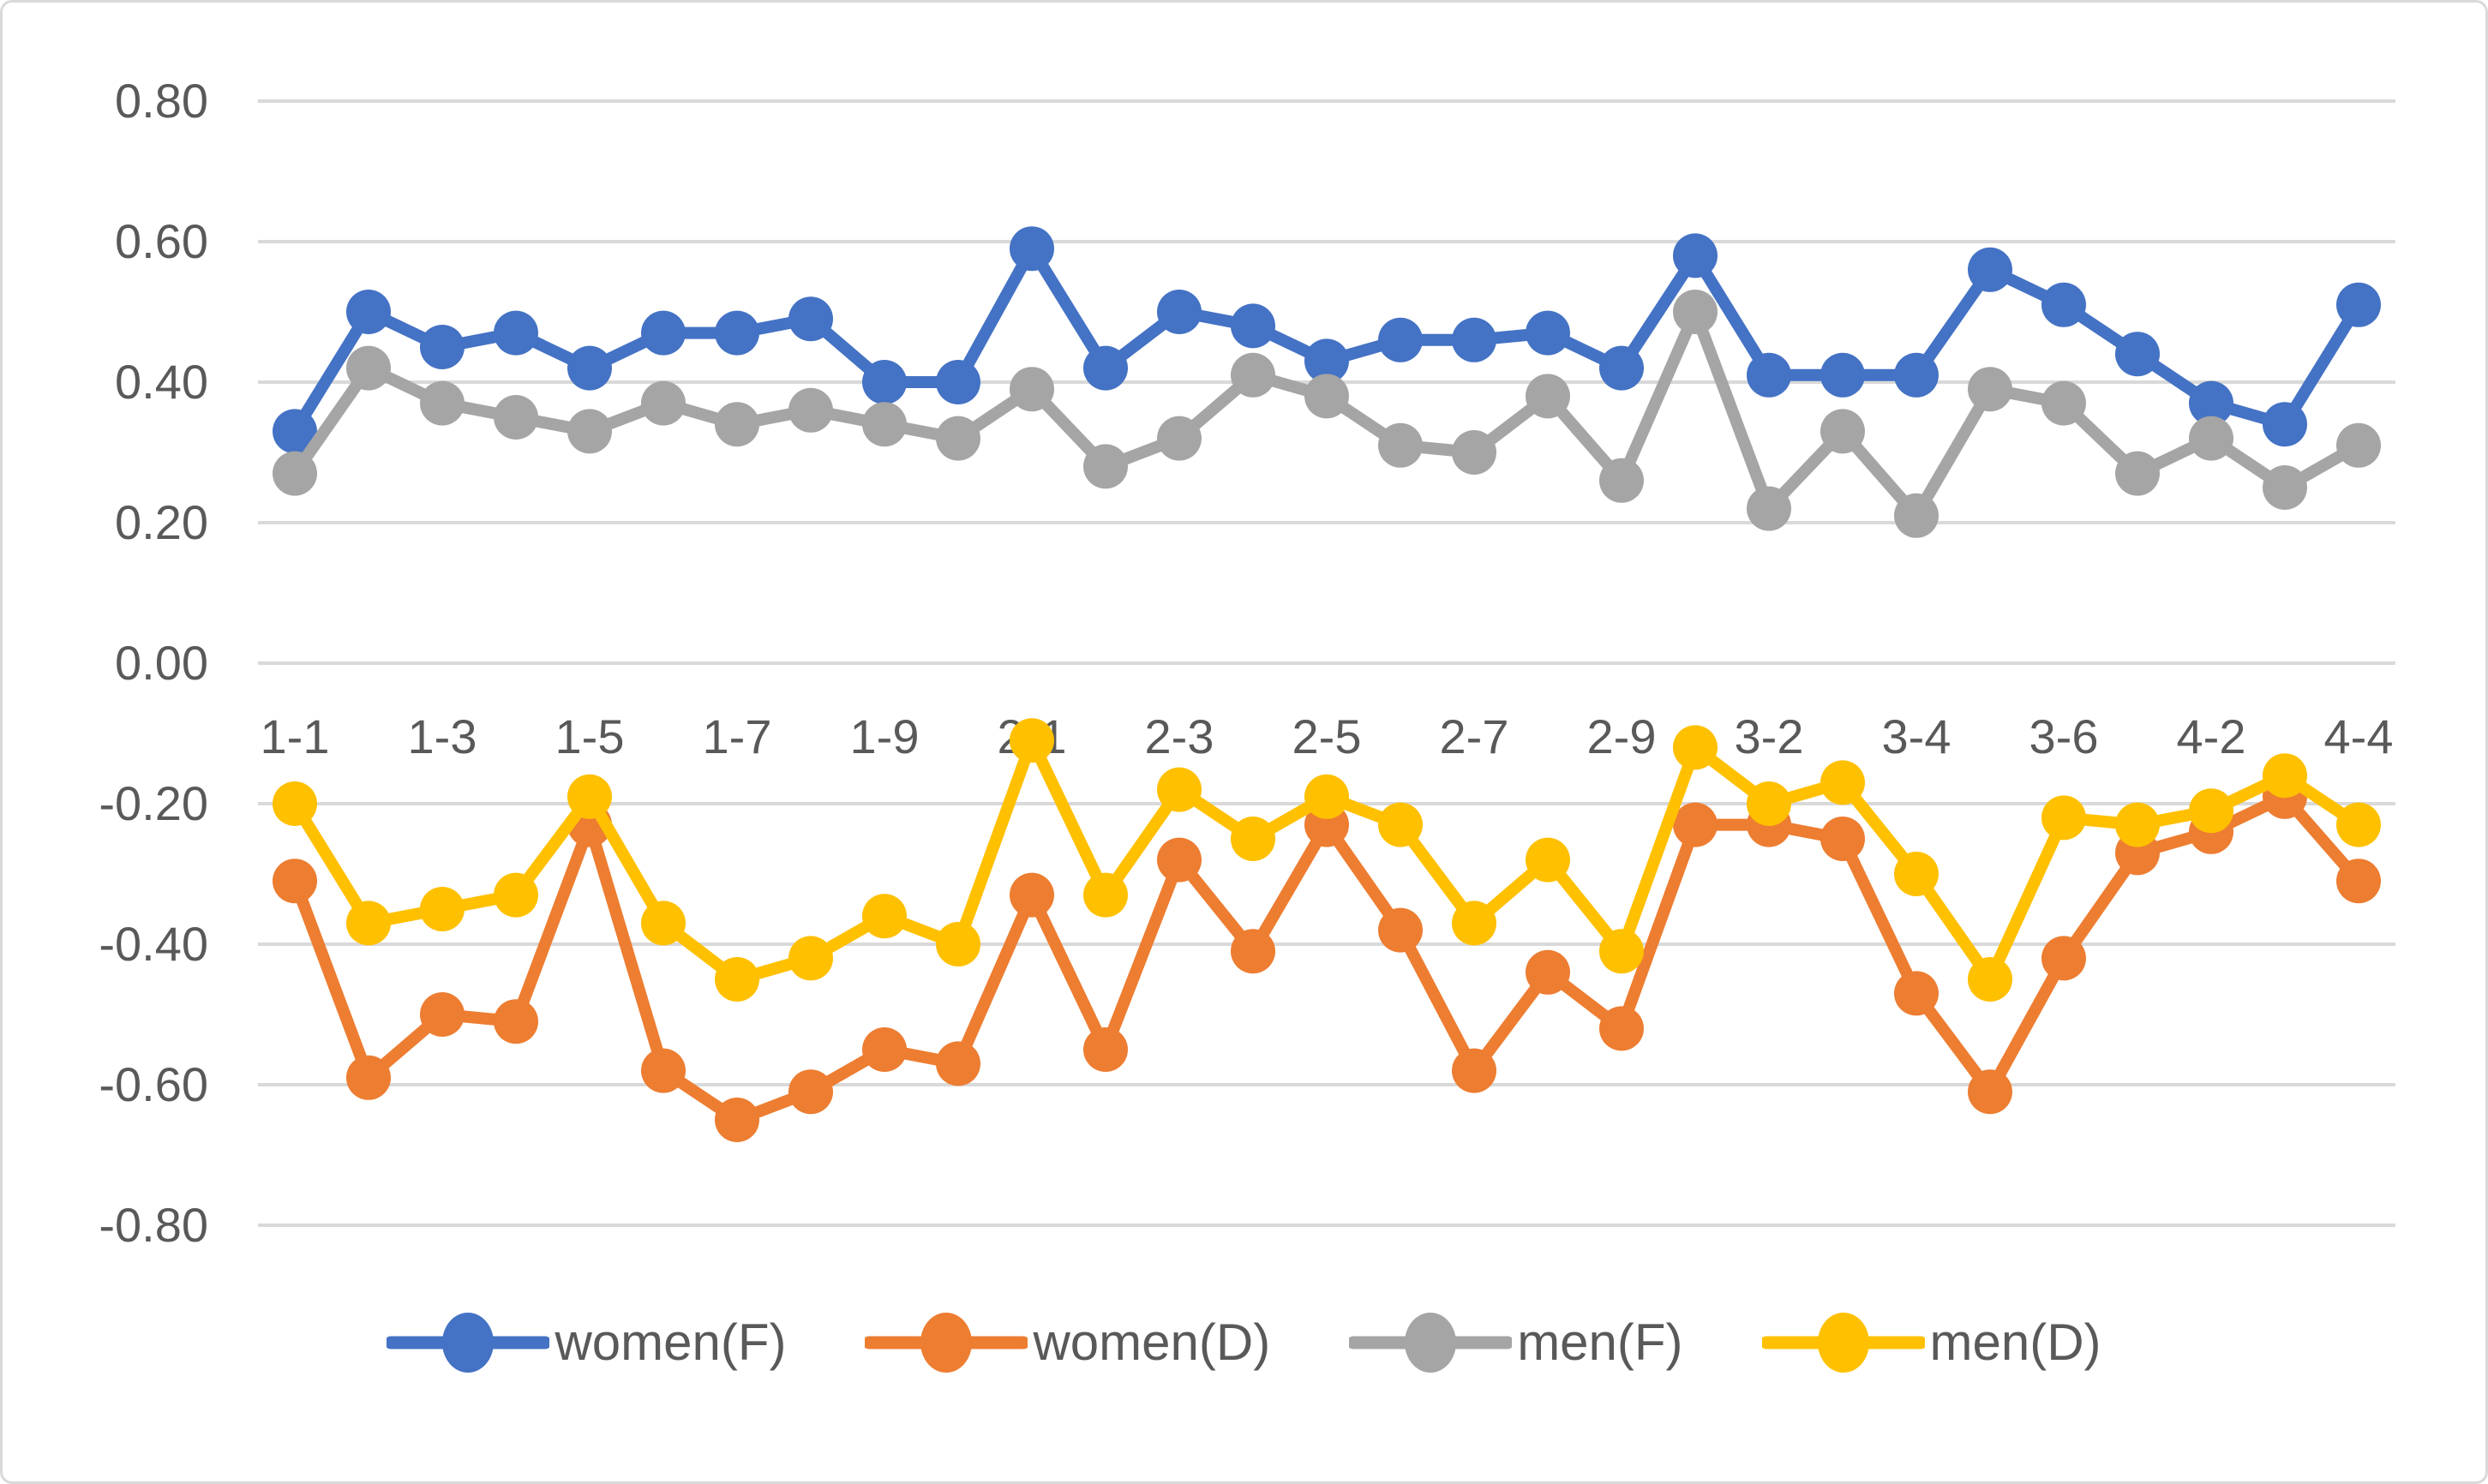  I want to click on legend-item-men-f: men(F), so click(1516, 1343).